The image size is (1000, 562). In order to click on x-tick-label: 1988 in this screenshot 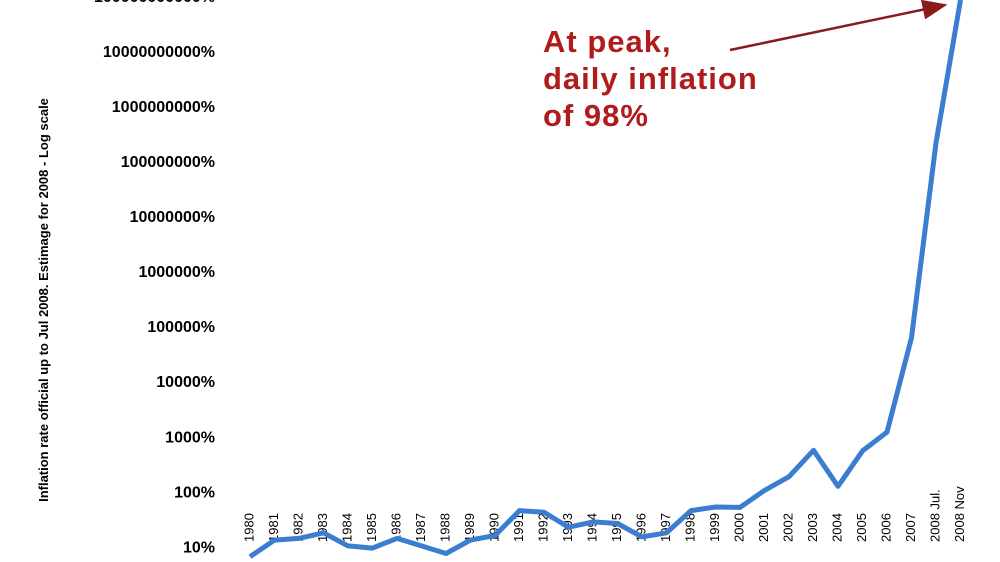, I will do `click(444, 527)`.